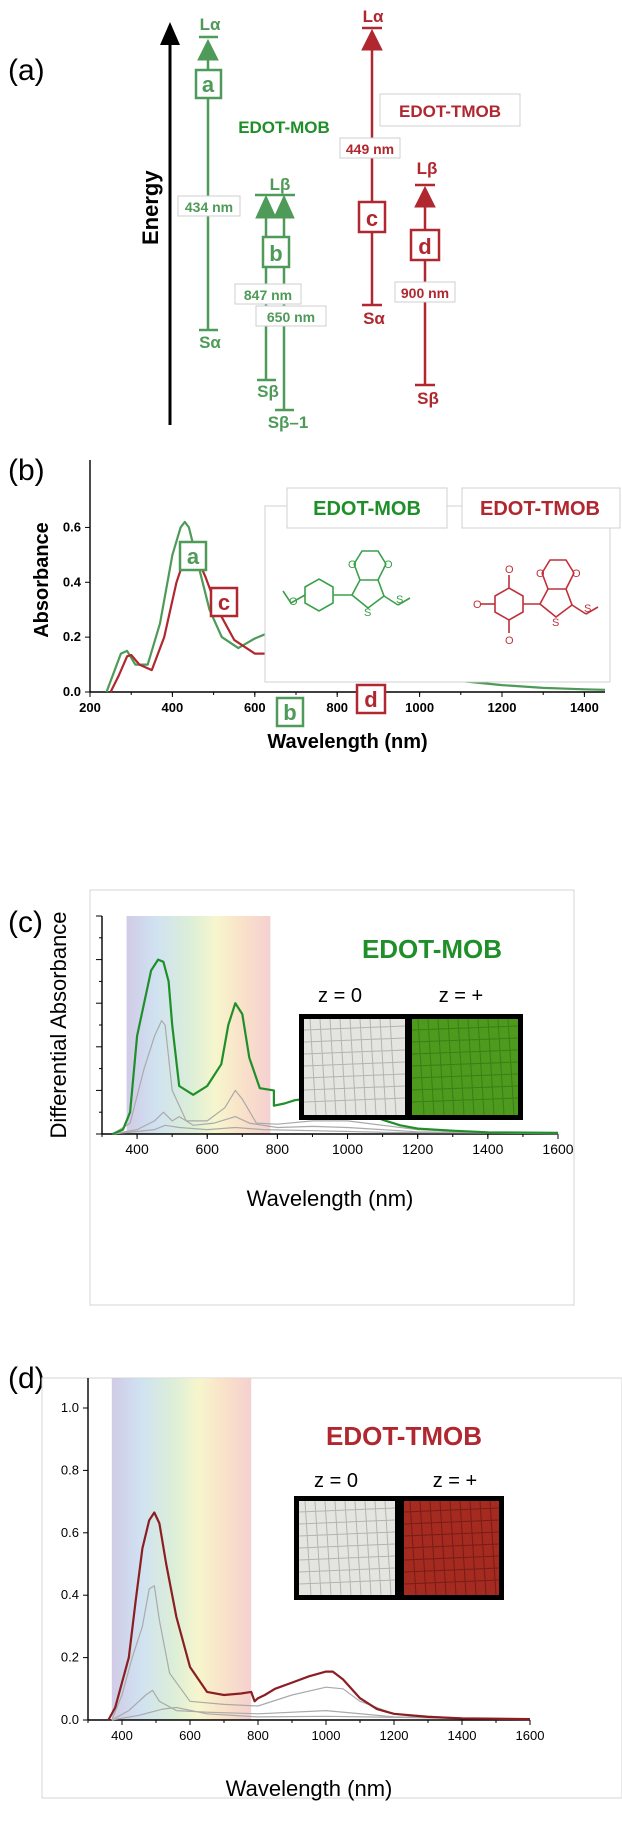  I want to click on wavelength-b2: 650 nm, so click(291, 317).